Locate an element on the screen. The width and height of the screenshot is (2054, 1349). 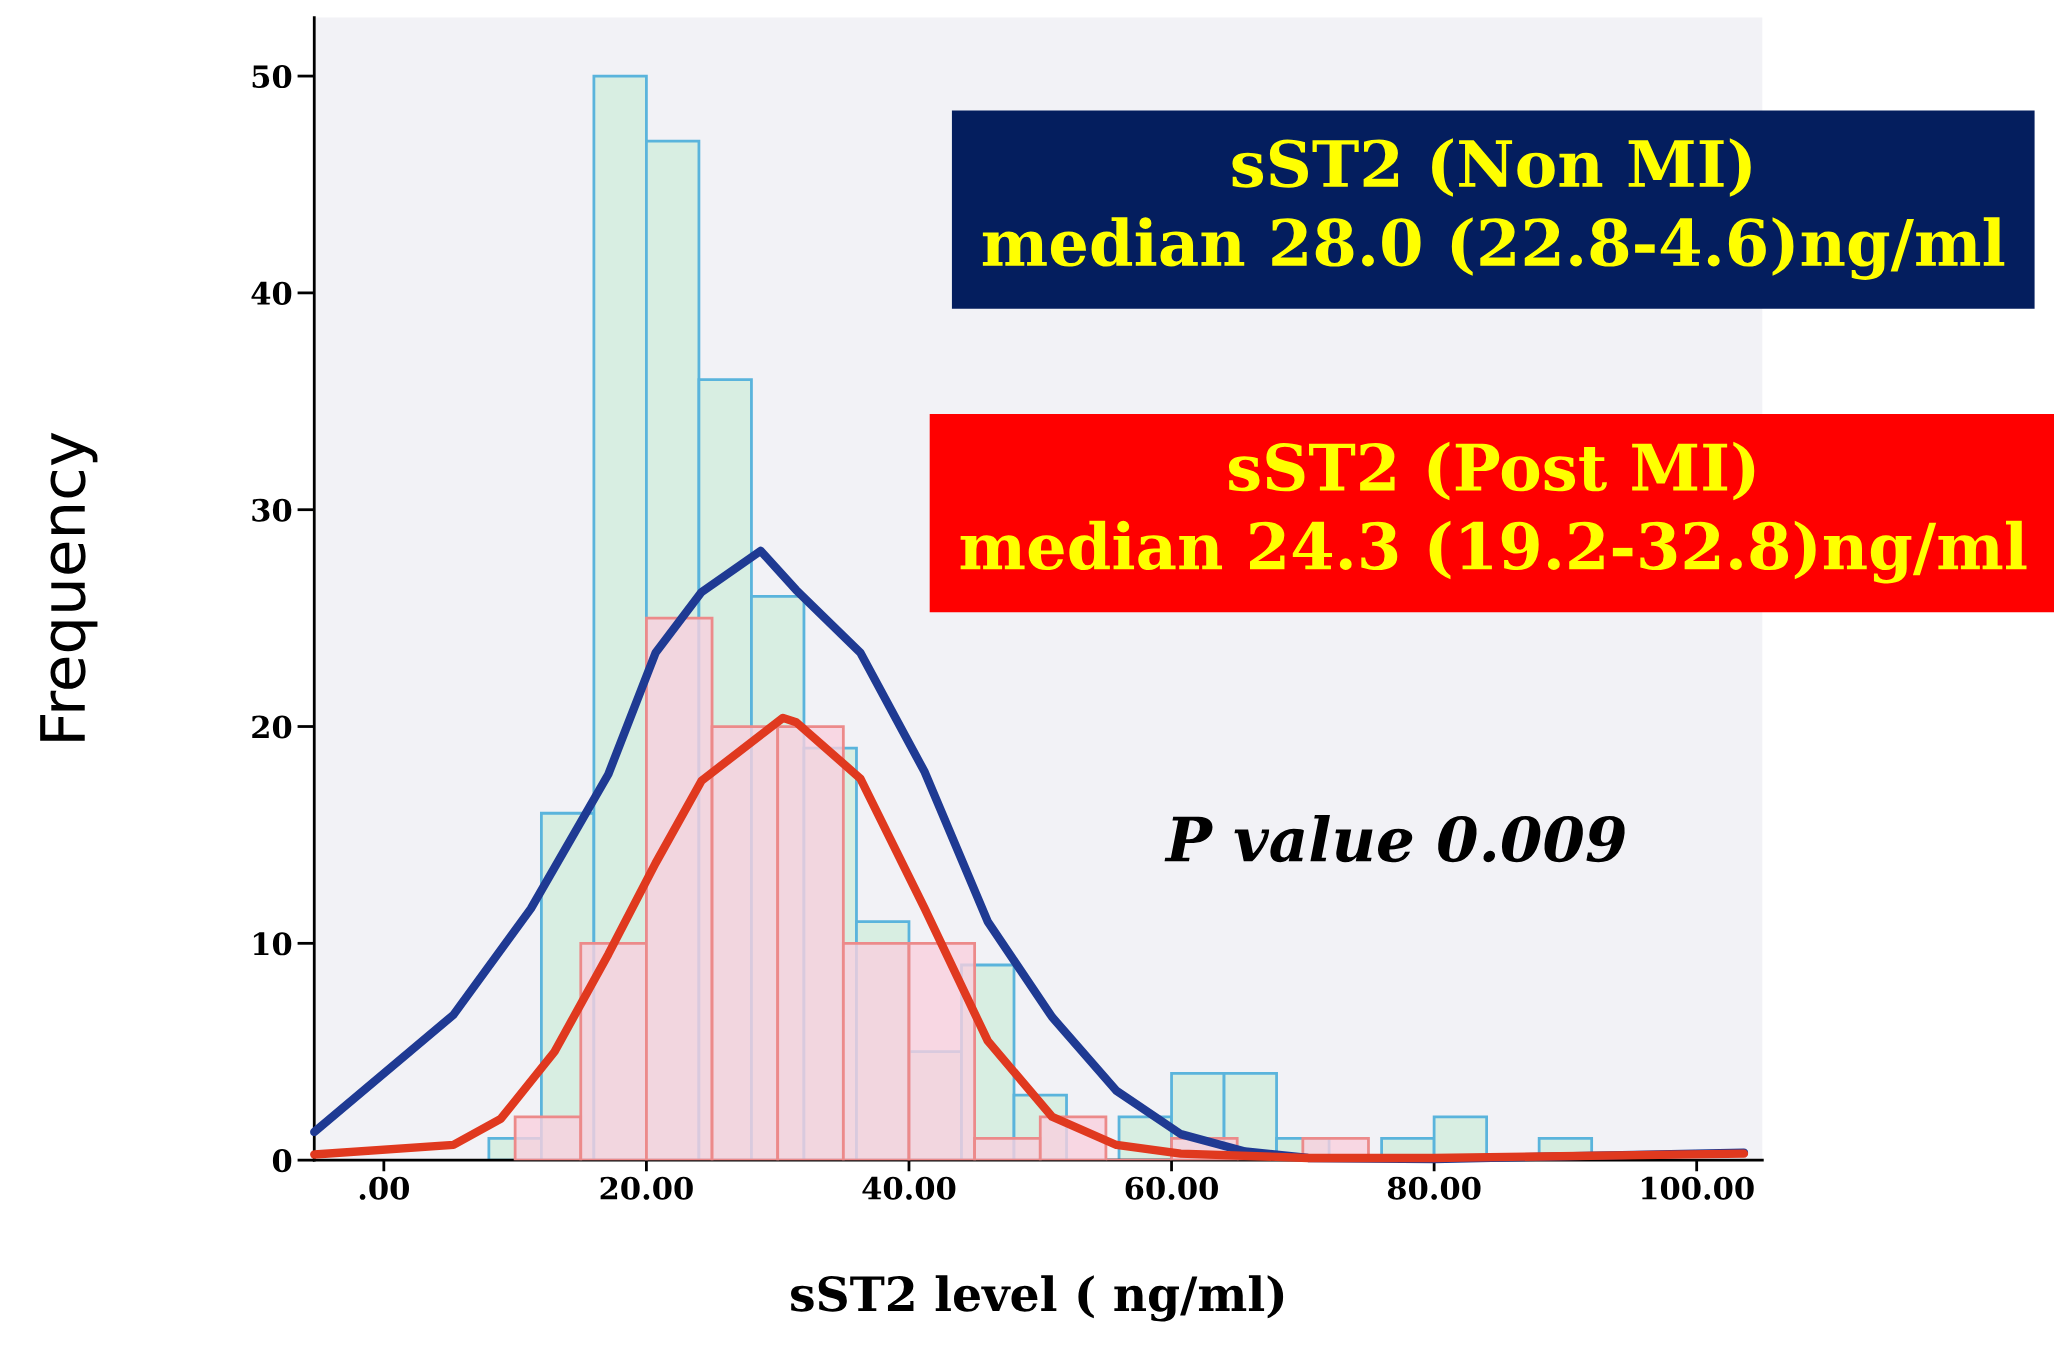
annotation: sST2 (Post MI) median 24.3 (19.2-32.8)ng/ml is located at coordinates (1493, 512).